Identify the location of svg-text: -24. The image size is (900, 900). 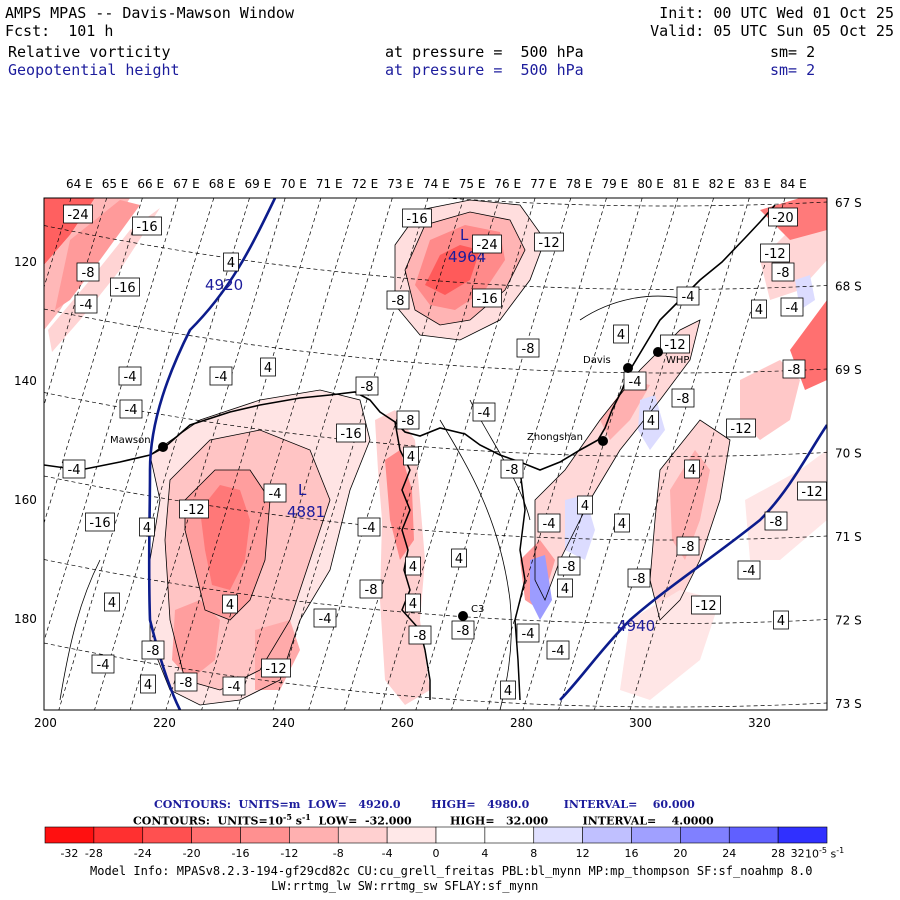
(486, 245).